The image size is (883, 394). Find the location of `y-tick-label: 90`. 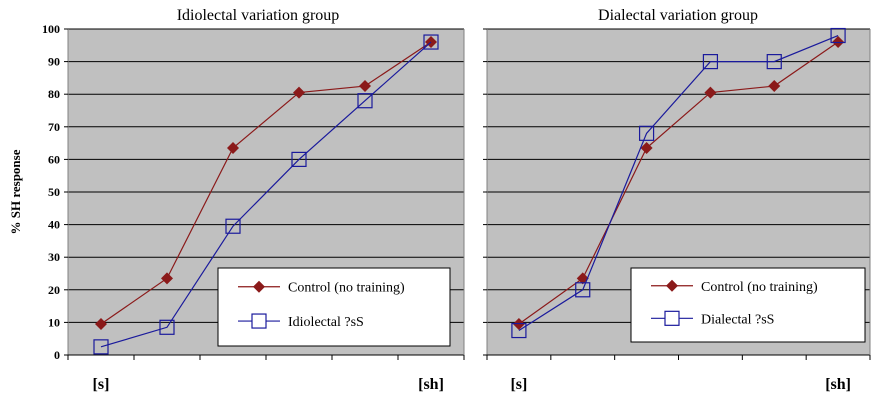

y-tick-label: 90 is located at coordinates (54, 62).